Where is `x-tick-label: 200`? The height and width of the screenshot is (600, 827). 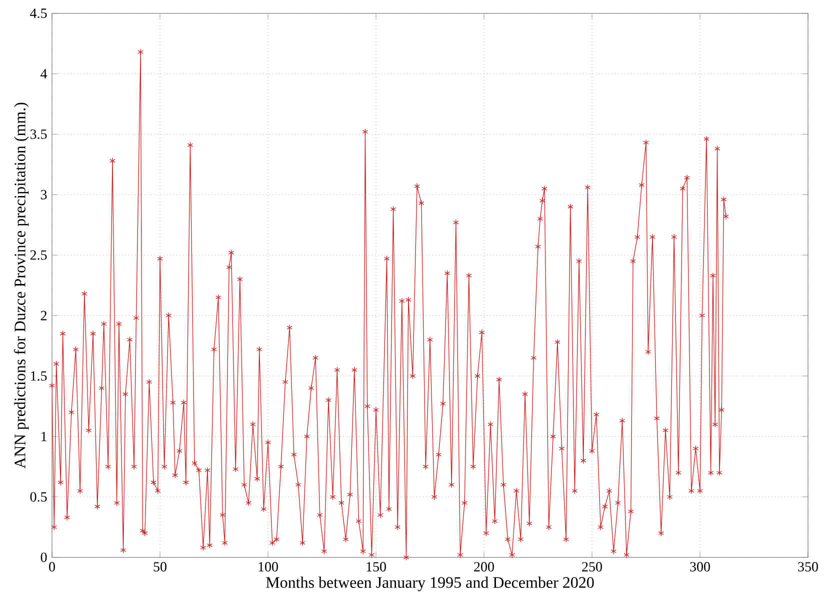
x-tick-label: 200 is located at coordinates (484, 567).